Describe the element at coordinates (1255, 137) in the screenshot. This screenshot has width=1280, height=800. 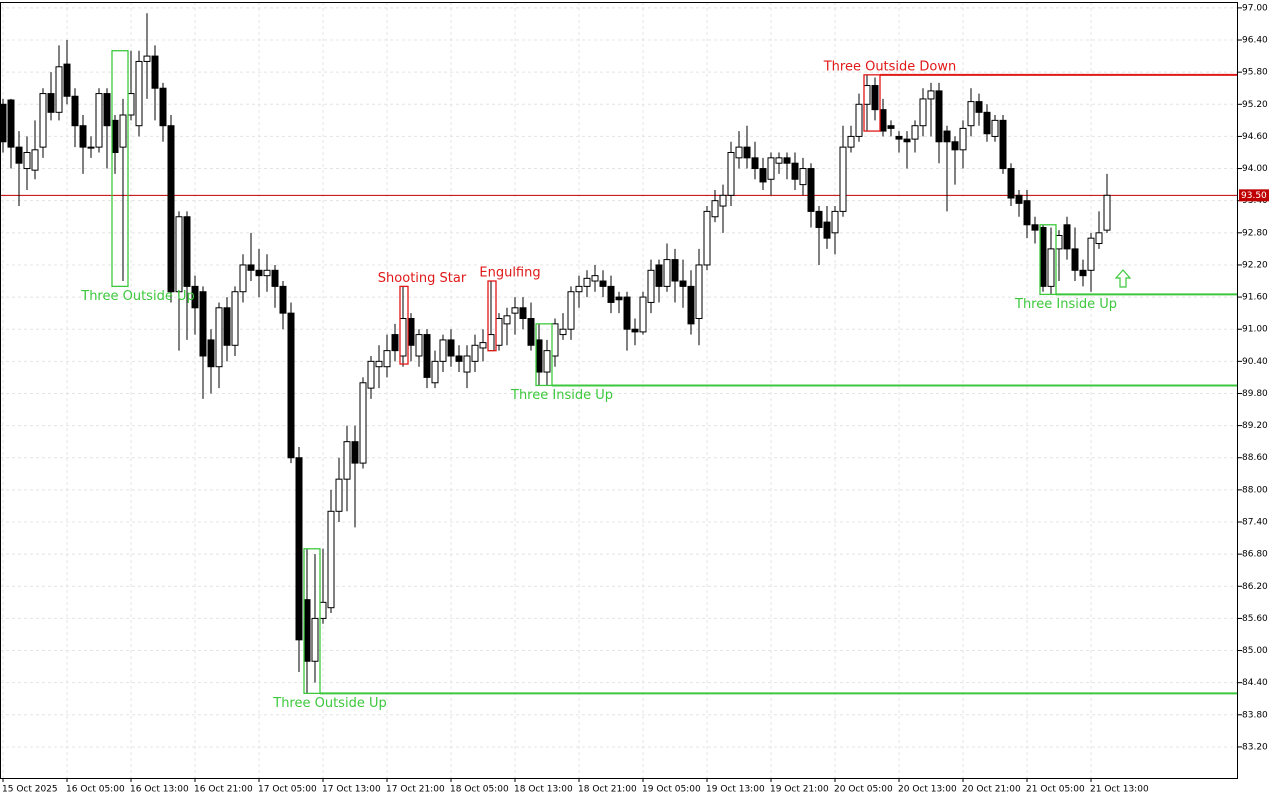
I see `y-tick-label: 94.60` at that location.